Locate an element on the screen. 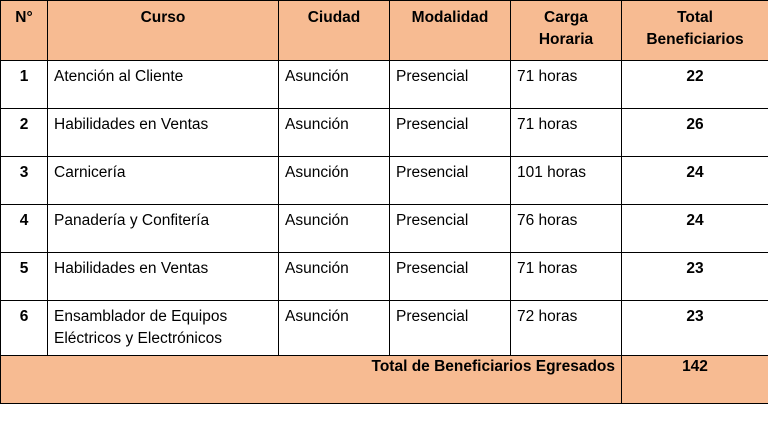  header-mode: Modalidad is located at coordinates (450, 30).